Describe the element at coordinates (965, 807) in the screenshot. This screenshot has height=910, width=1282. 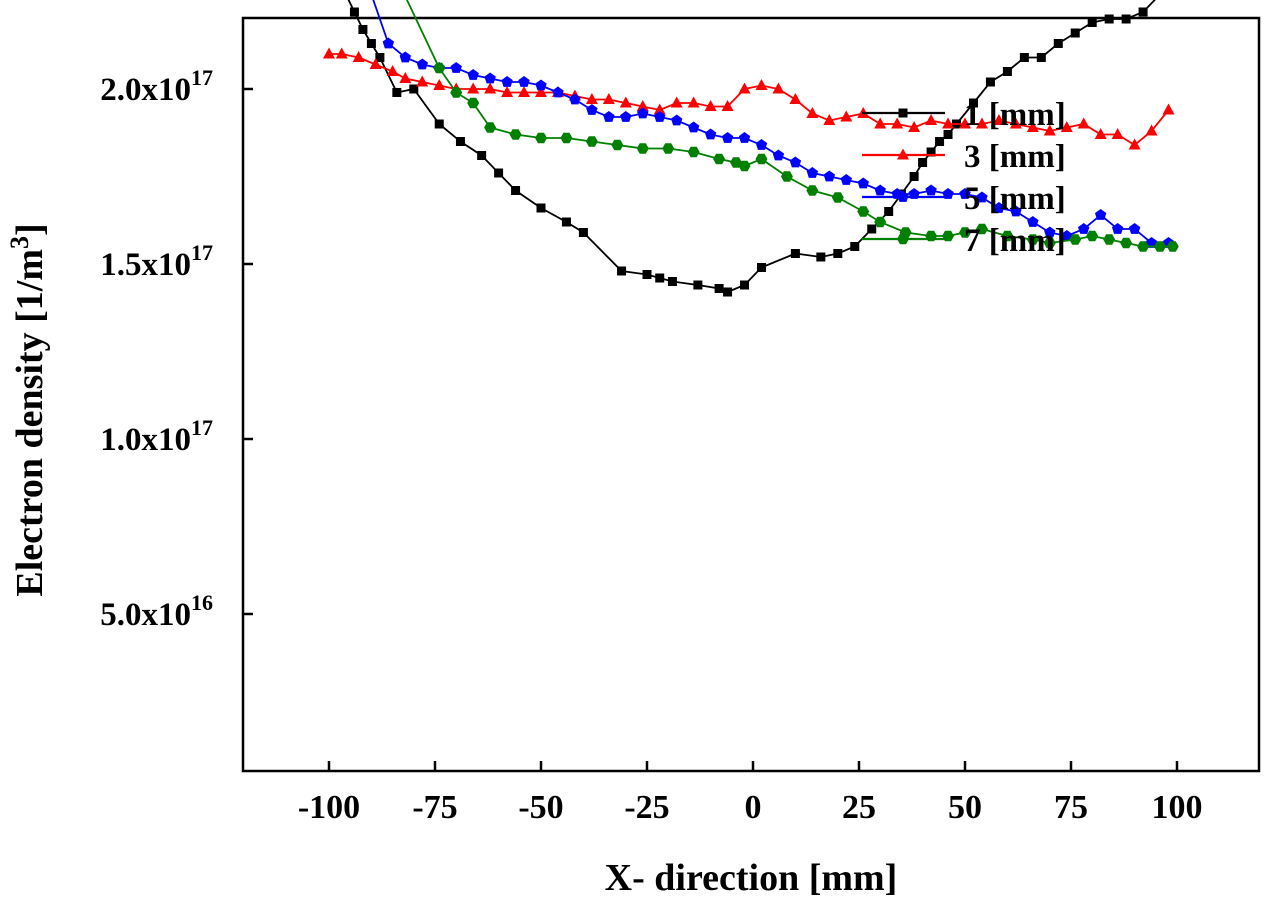
I see `x-tick-label: 50` at that location.